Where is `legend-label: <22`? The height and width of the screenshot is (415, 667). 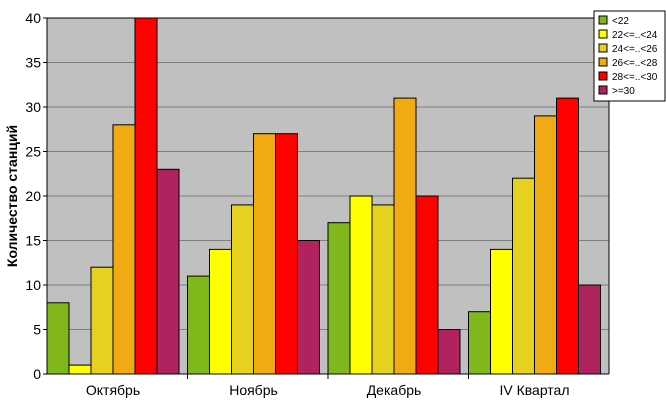 legend-label: <22 is located at coordinates (620, 21).